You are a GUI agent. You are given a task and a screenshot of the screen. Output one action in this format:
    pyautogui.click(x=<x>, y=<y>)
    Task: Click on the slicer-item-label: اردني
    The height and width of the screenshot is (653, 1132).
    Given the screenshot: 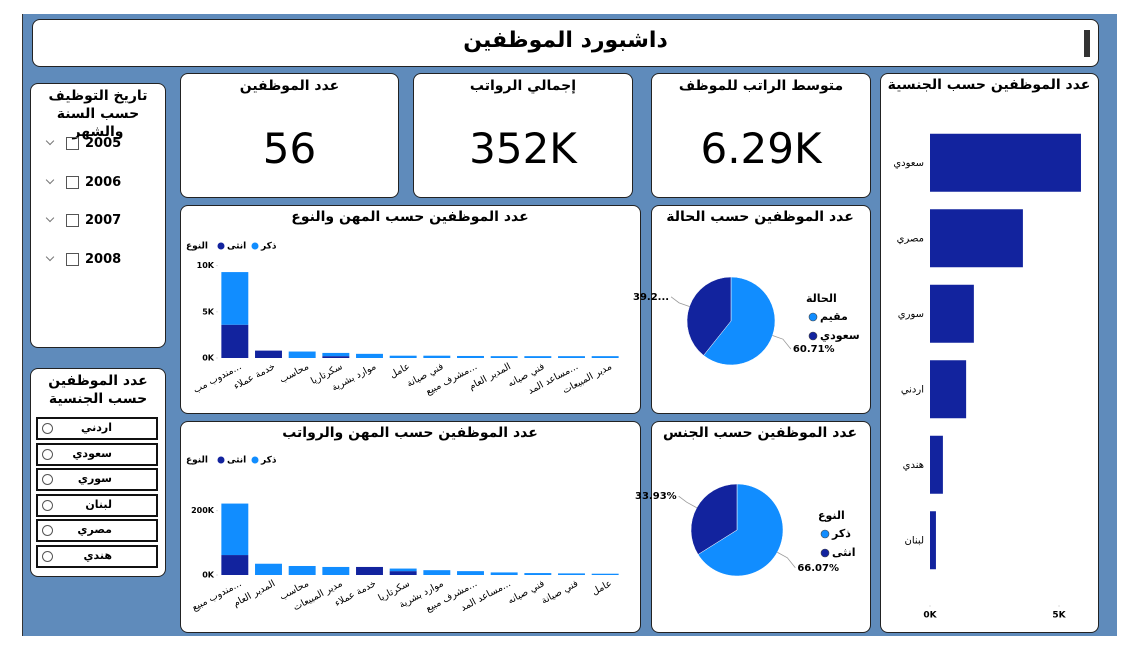 What is the action you would take?
    pyautogui.click(x=96, y=427)
    